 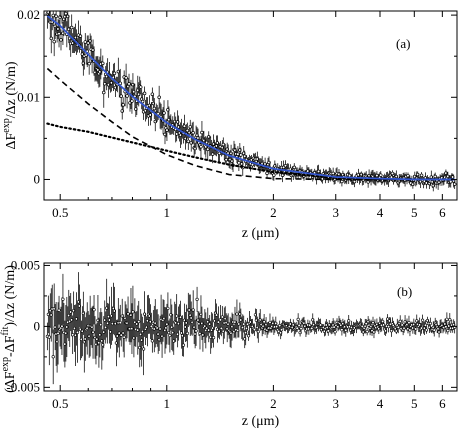 I want to click on panel-b-y-tick-label: -0.005, so click(x=23, y=386).